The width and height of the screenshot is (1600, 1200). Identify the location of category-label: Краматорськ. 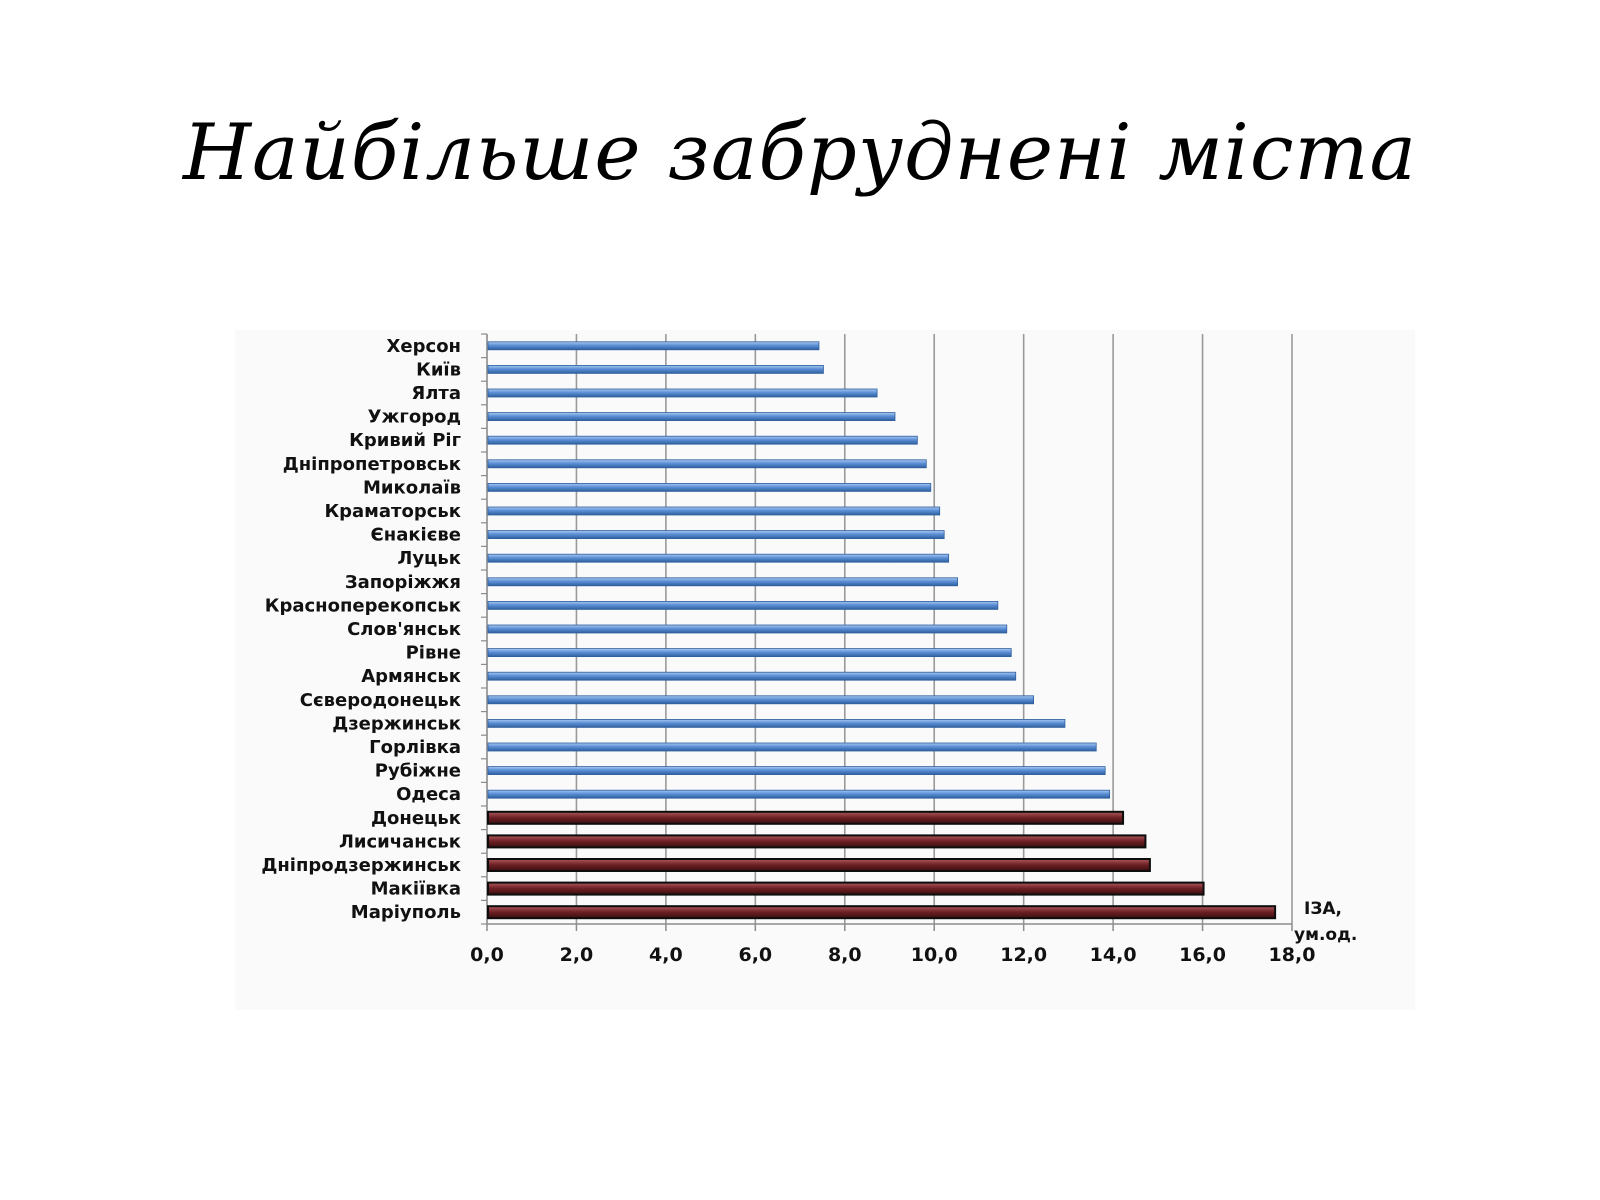
(392, 511).